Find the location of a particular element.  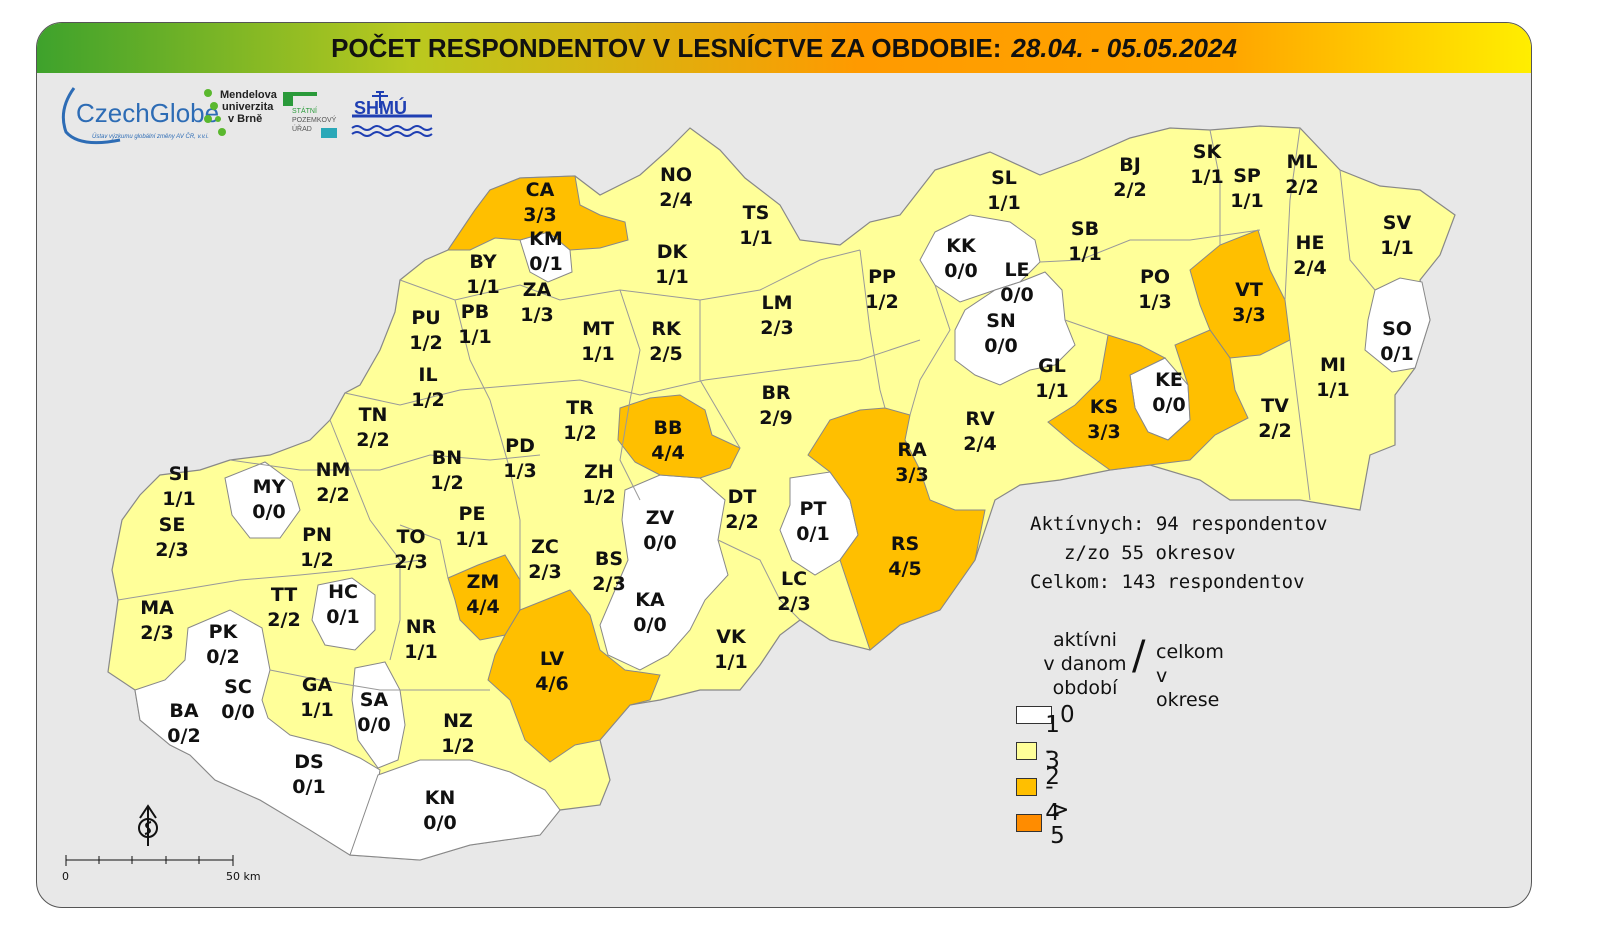

district-code-rs: RS is located at coordinates (905, 544).